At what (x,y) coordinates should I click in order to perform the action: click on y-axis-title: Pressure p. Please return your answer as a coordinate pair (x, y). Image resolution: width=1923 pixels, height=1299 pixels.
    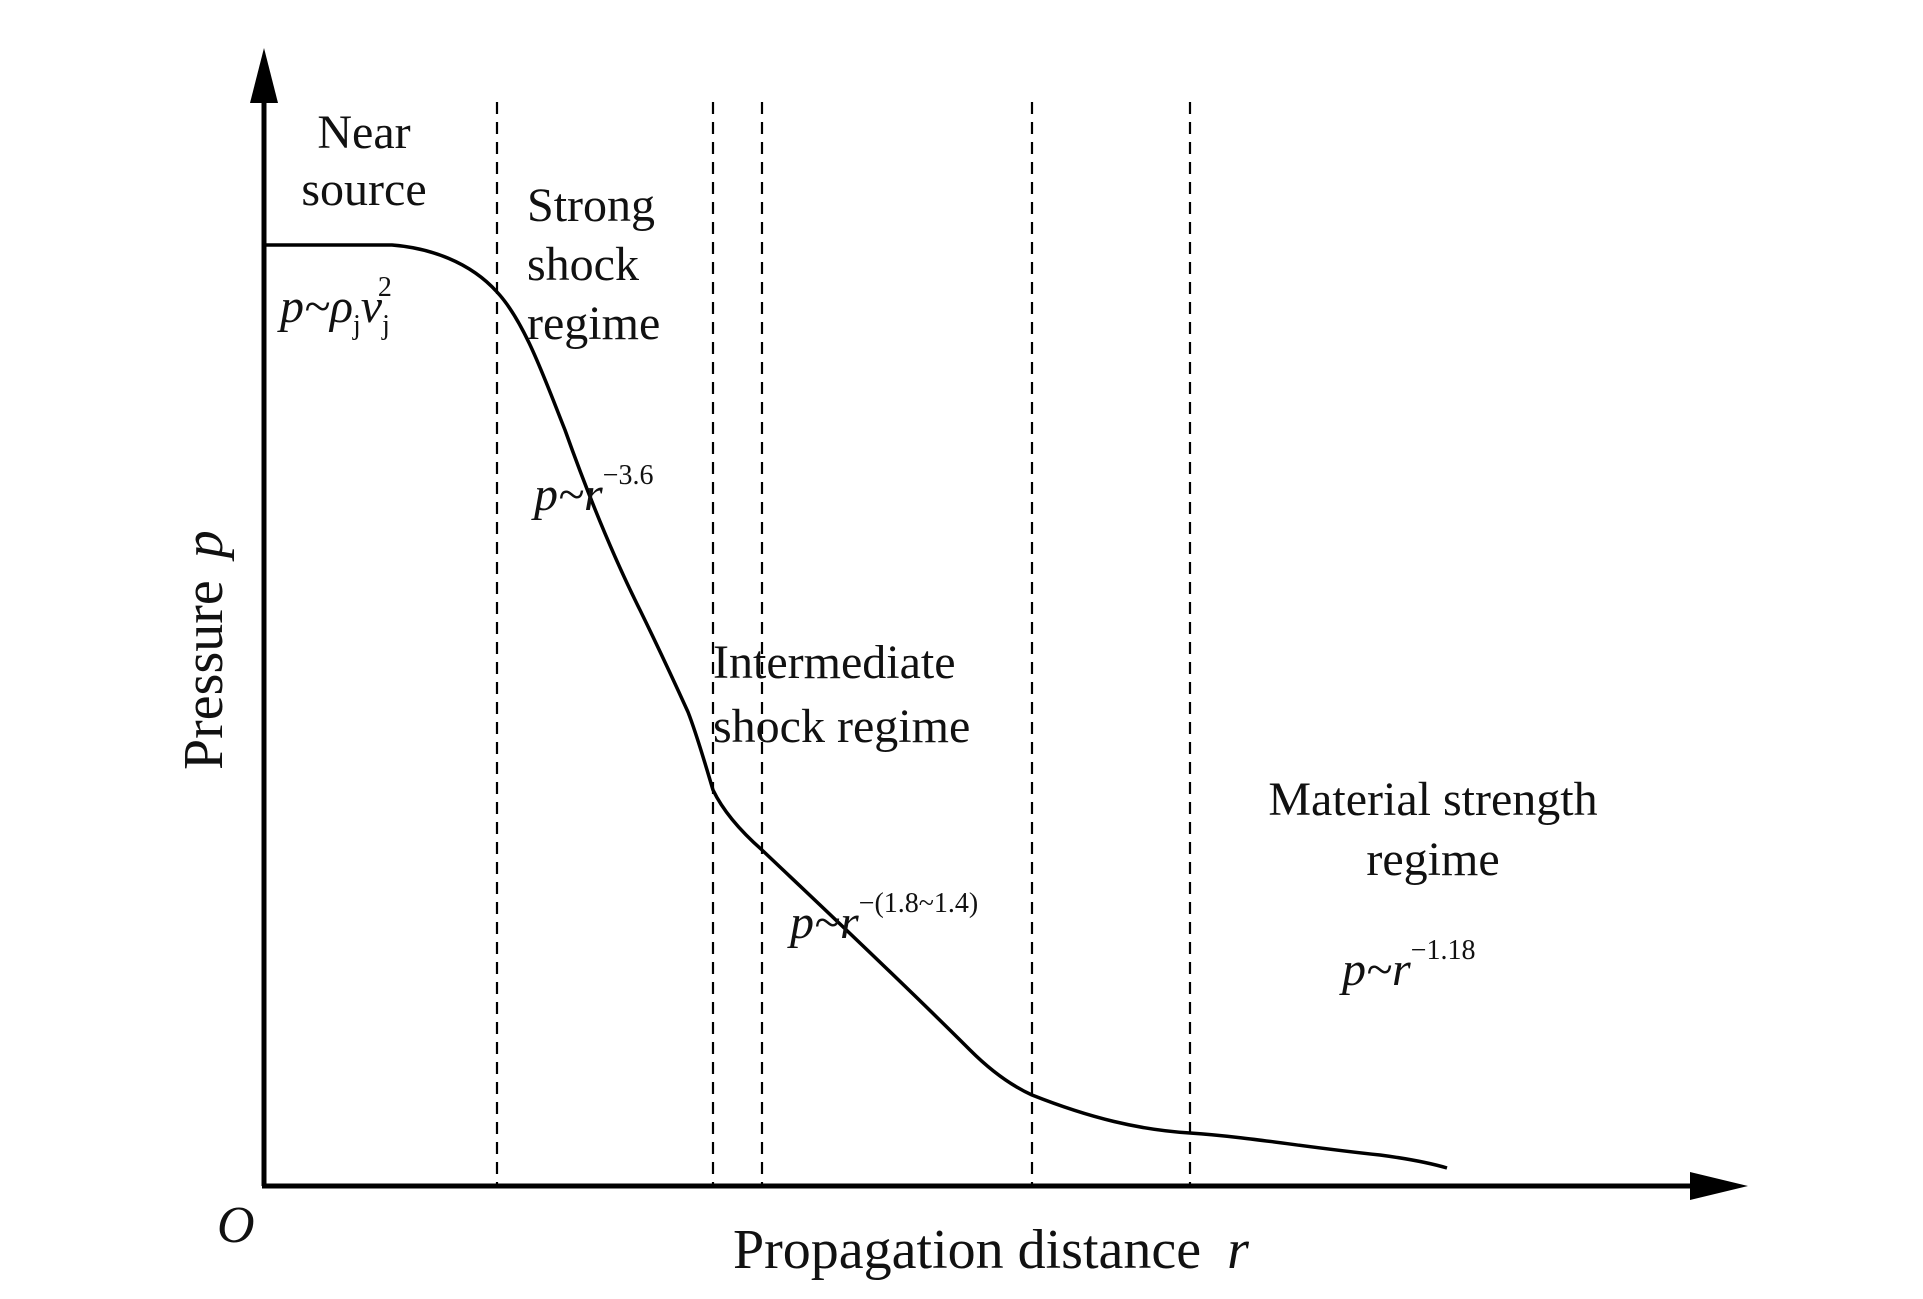
    Looking at the image, I should click on (204, 650).